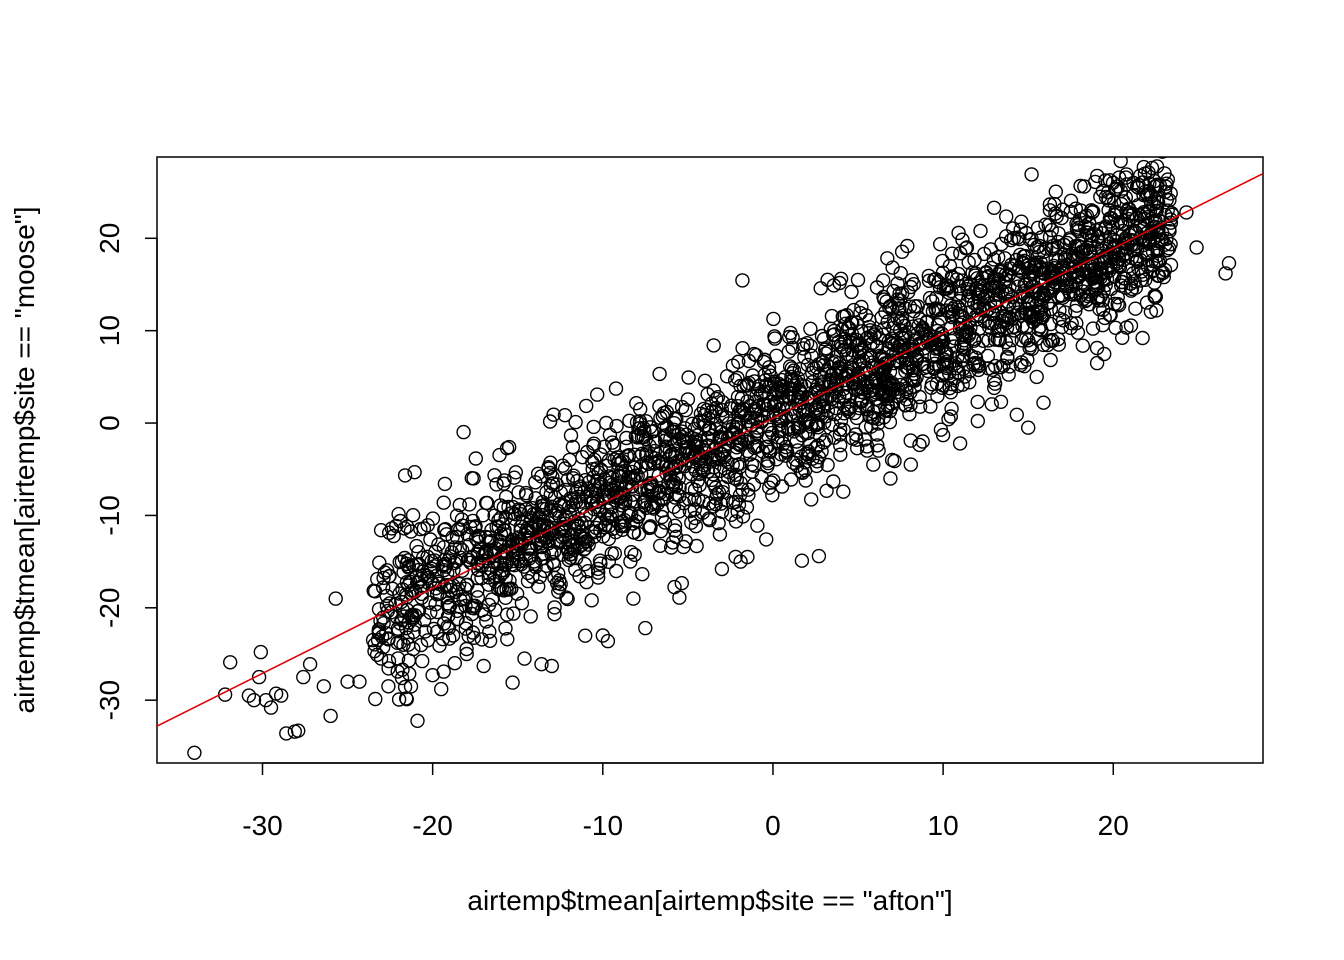 The image size is (1344, 960). What do you see at coordinates (943, 825) in the screenshot?
I see `x-tick-label: 10` at bounding box center [943, 825].